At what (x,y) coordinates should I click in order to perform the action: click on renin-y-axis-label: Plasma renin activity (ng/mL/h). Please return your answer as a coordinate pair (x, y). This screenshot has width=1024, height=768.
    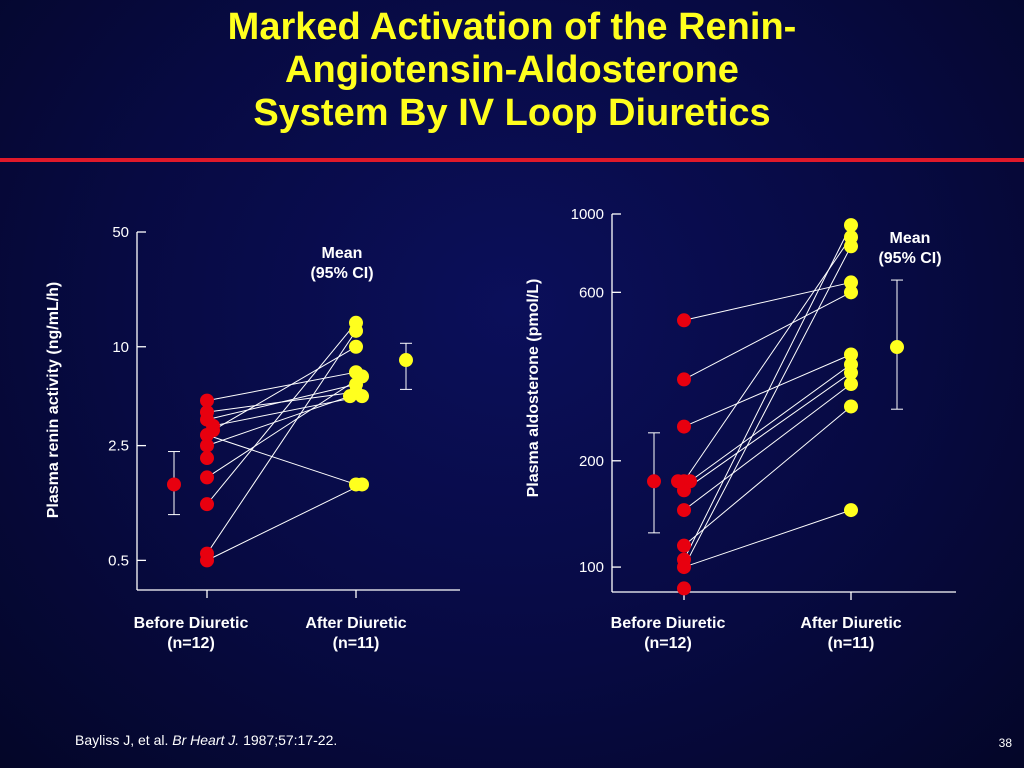
    Looking at the image, I should click on (53, 400).